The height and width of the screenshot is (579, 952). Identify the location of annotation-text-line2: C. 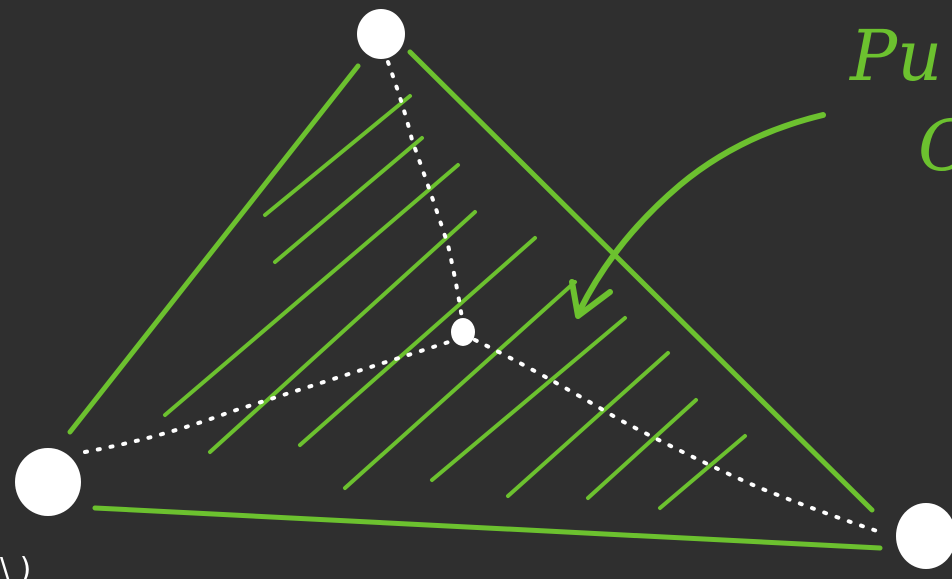
(935, 146).